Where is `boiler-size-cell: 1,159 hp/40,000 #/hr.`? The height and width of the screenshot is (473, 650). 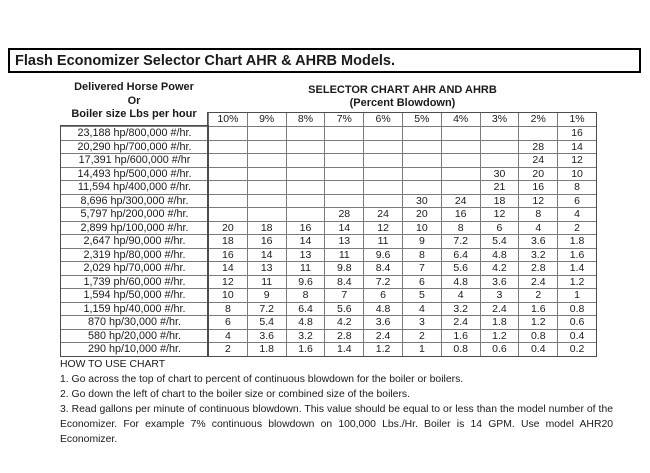
boiler-size-cell: 1,159 hp/40,000 #/hr. is located at coordinates (134, 308).